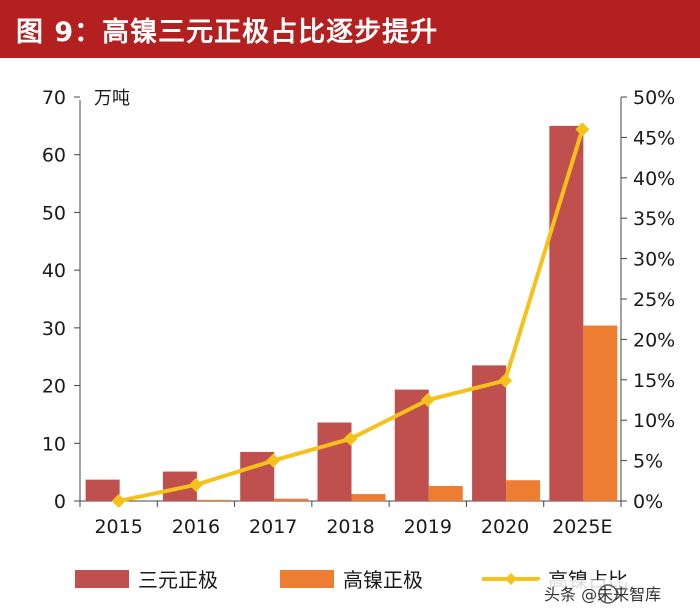 This screenshot has width=700, height=614. I want to click on line-point-2018, so click(350, 438).